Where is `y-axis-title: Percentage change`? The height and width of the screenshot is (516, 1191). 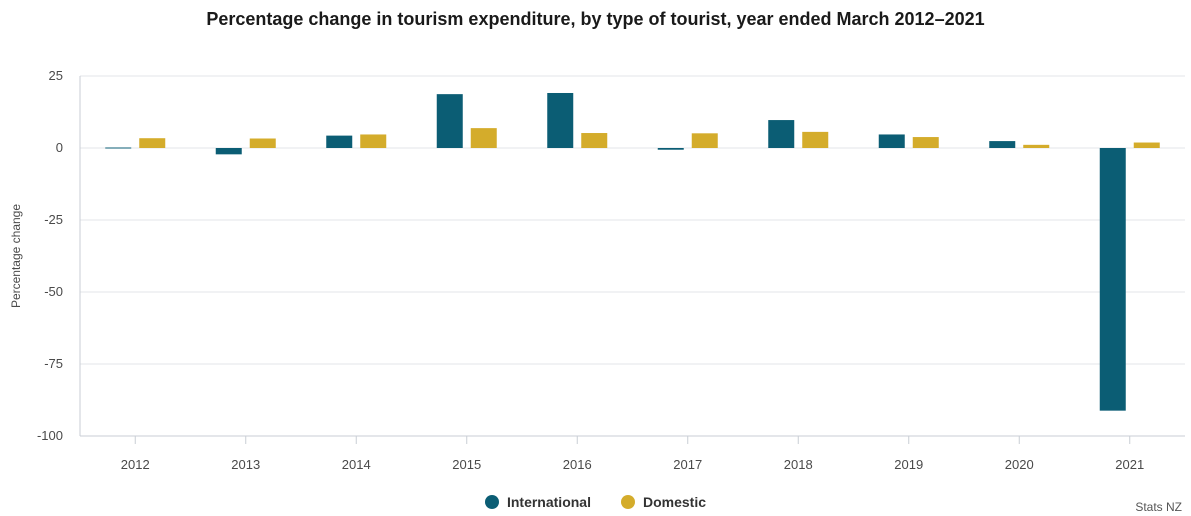
y-axis-title: Percentage change is located at coordinates (16, 256).